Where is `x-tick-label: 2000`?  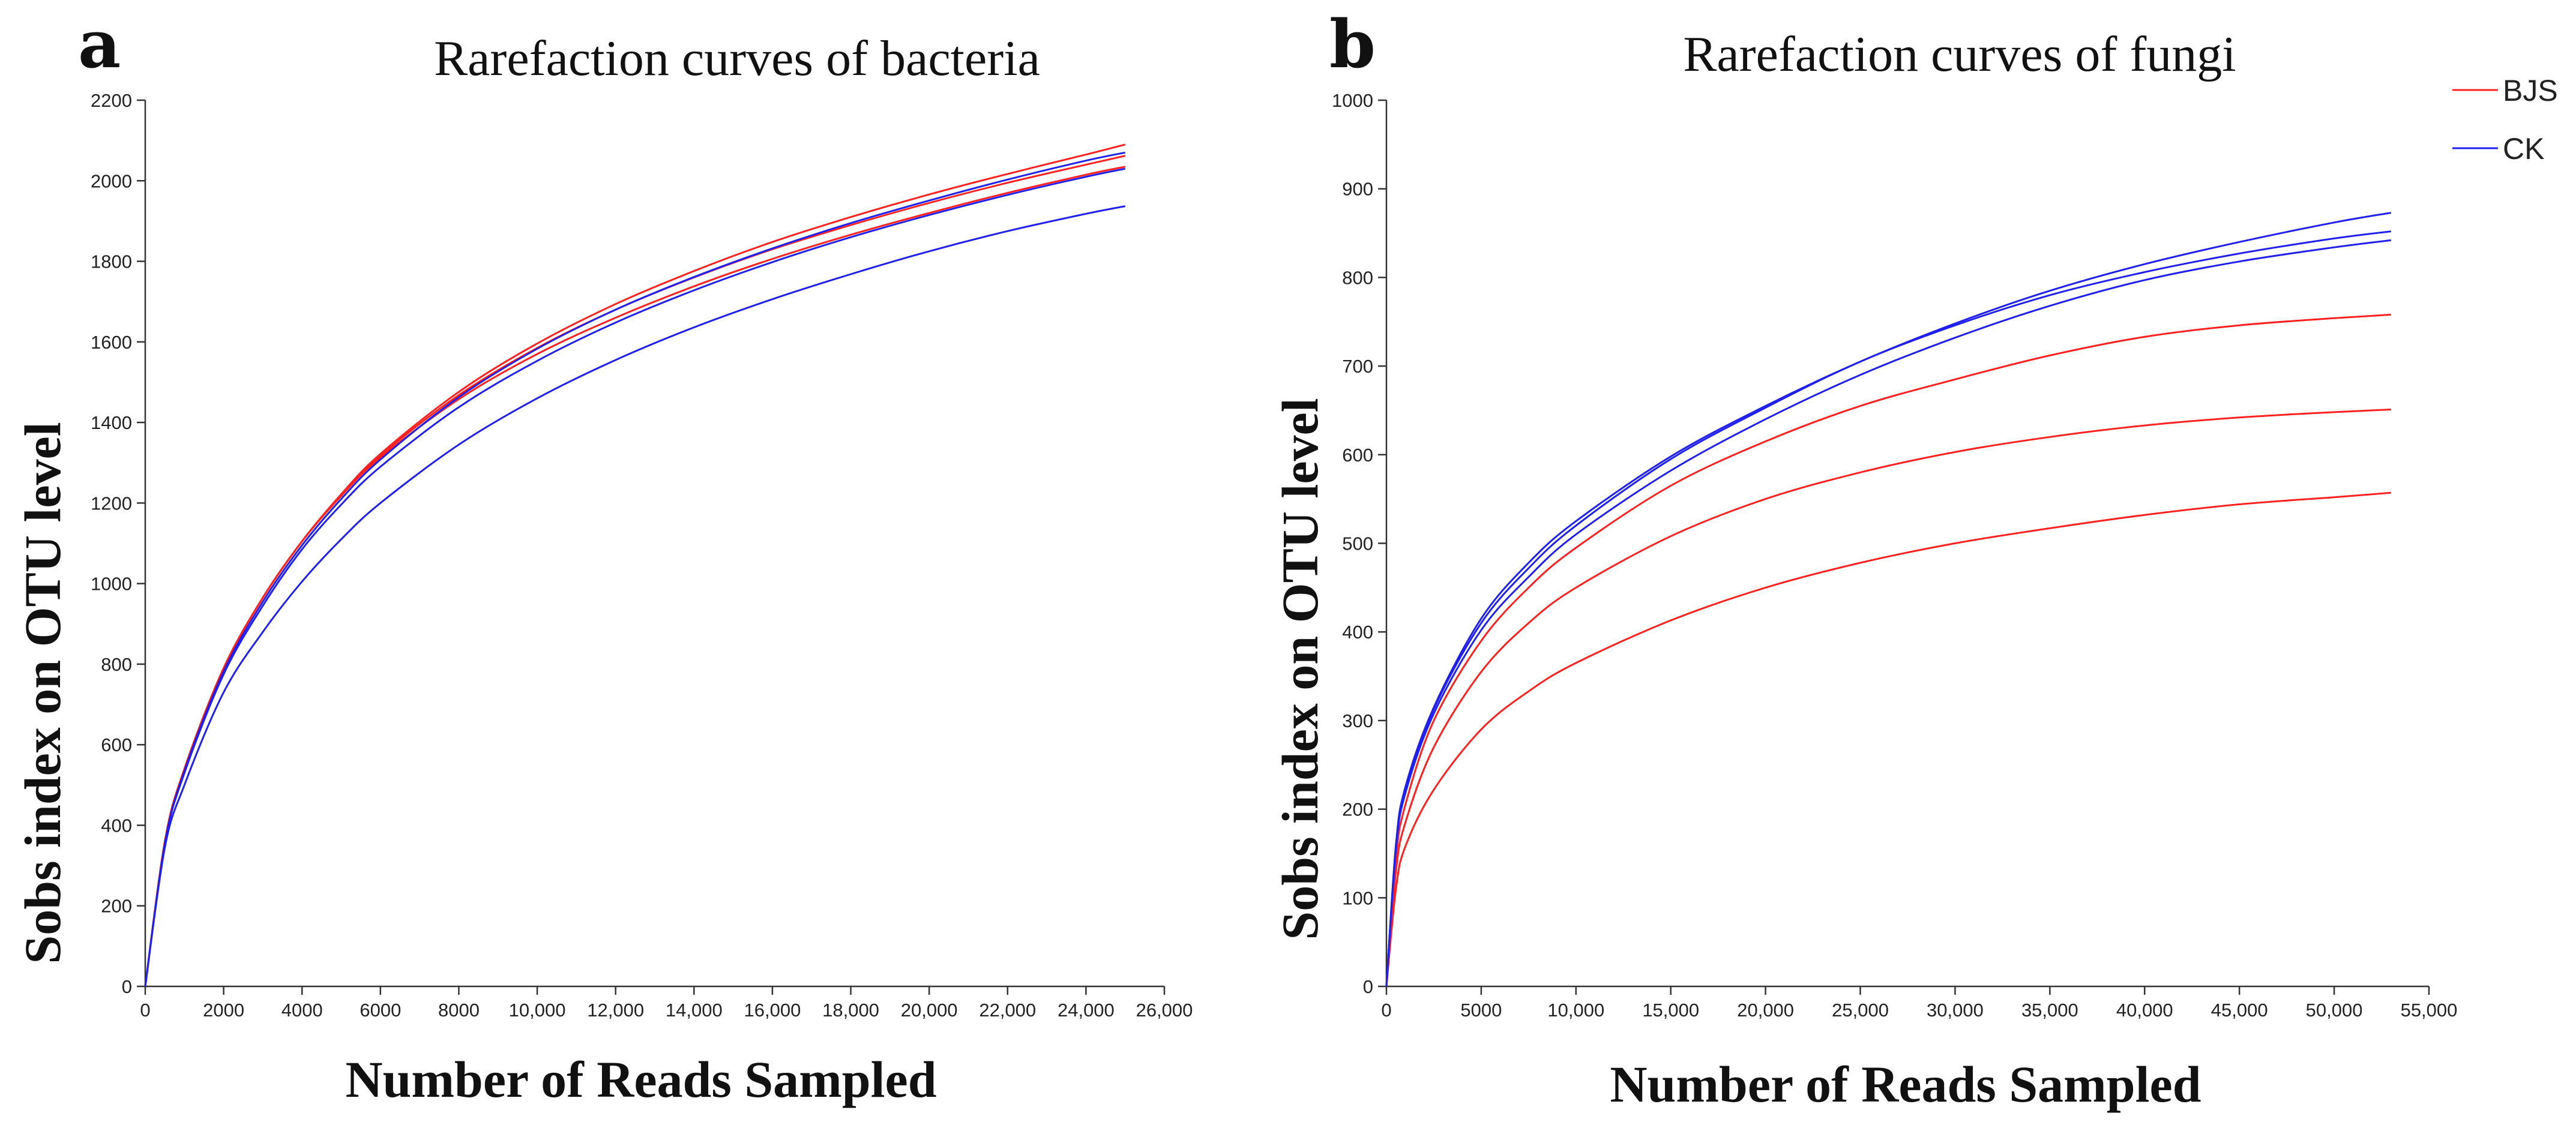 x-tick-label: 2000 is located at coordinates (223, 1010).